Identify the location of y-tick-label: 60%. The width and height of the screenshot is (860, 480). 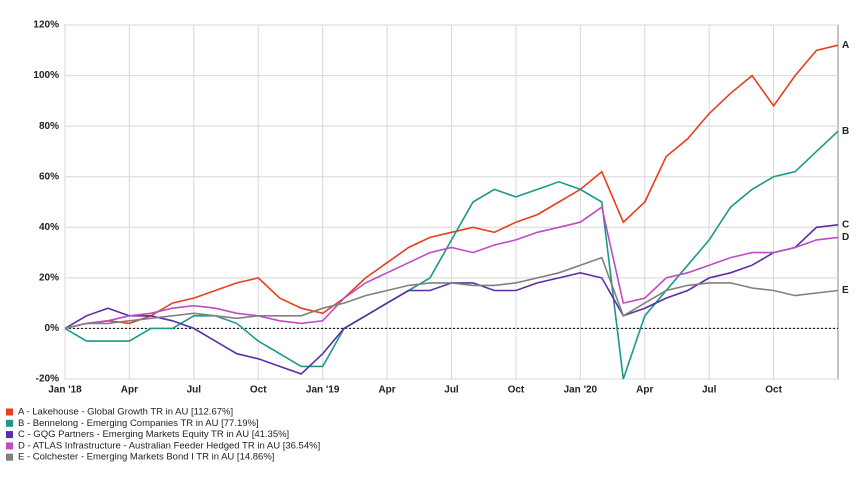
(49, 176).